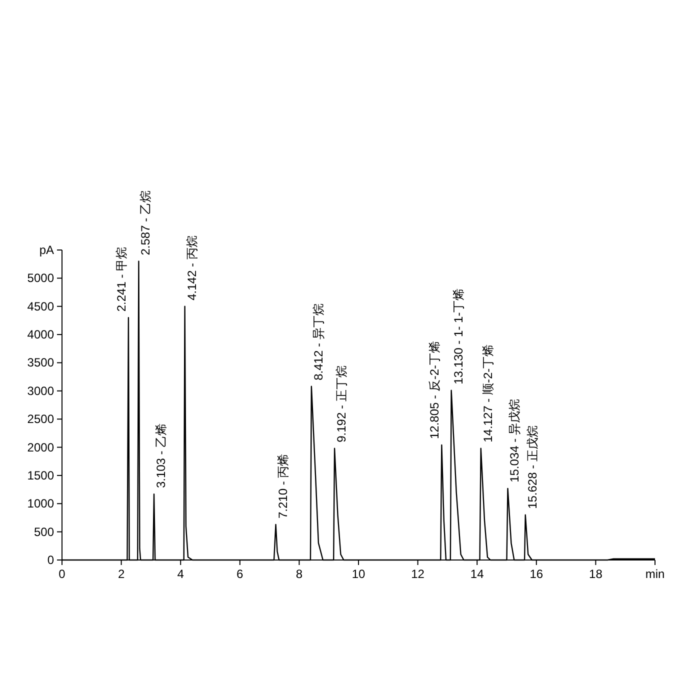 This screenshot has height=700, width=700. What do you see at coordinates (40, 306) in the screenshot?
I see `y-tick-label: 4500` at bounding box center [40, 306].